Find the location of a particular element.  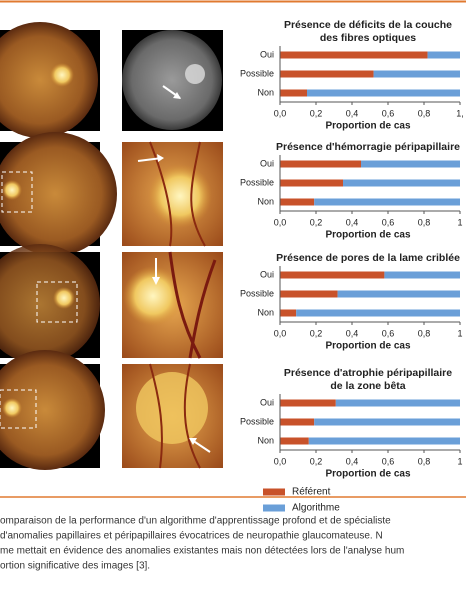

caption-line: ortion significative des images [3]. is located at coordinates (75, 566).